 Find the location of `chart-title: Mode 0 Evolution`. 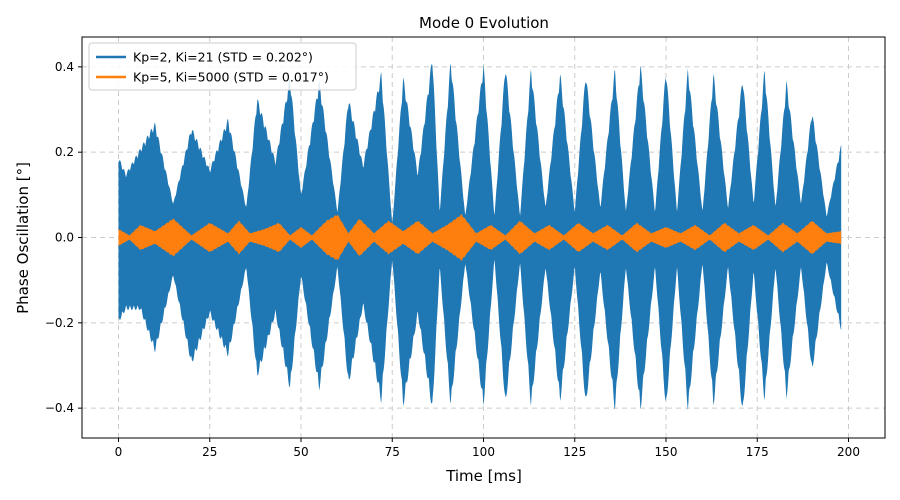

chart-title: Mode 0 Evolution is located at coordinates (484, 23).